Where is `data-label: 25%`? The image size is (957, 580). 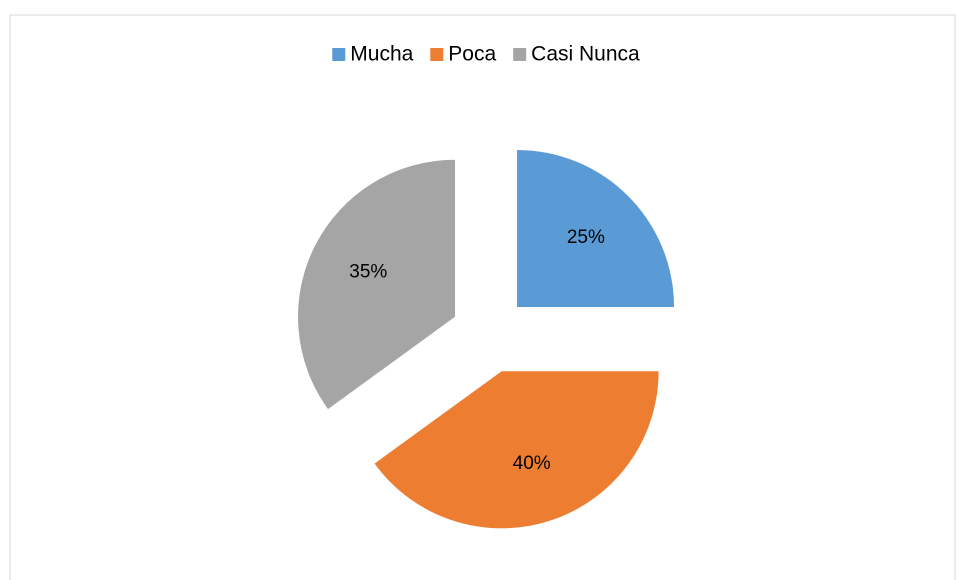
data-label: 25% is located at coordinates (586, 237).